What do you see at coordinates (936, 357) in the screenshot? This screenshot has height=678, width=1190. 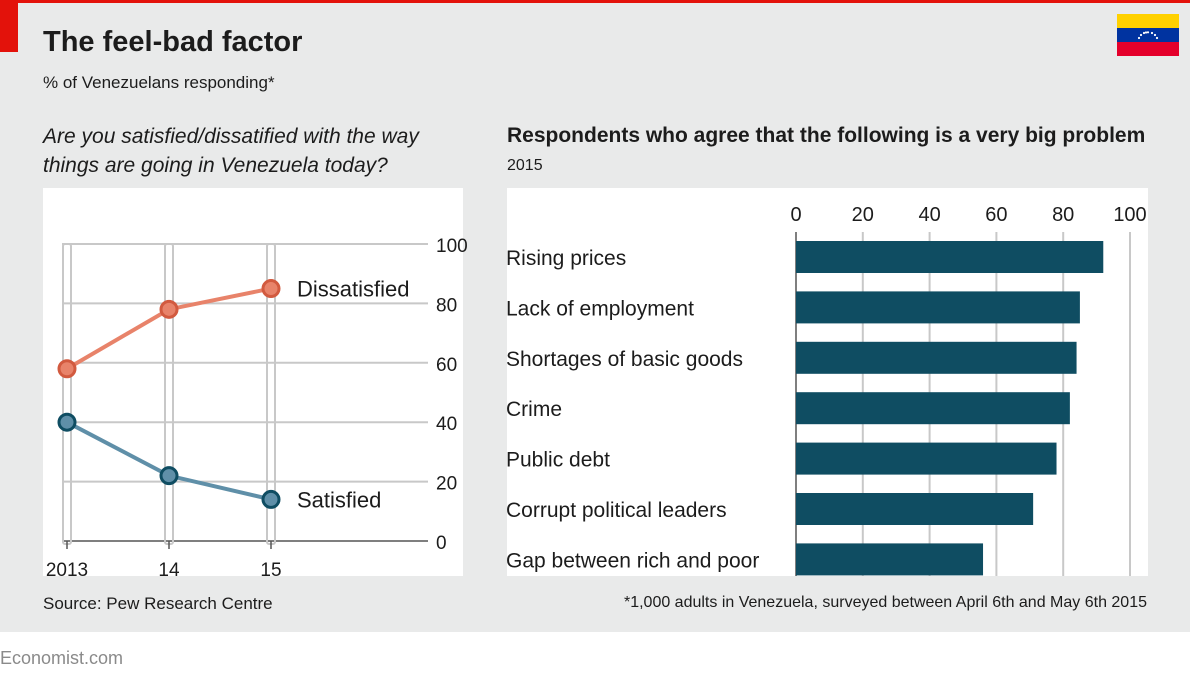 I see `bar-shortages-of-basic-goods` at bounding box center [936, 357].